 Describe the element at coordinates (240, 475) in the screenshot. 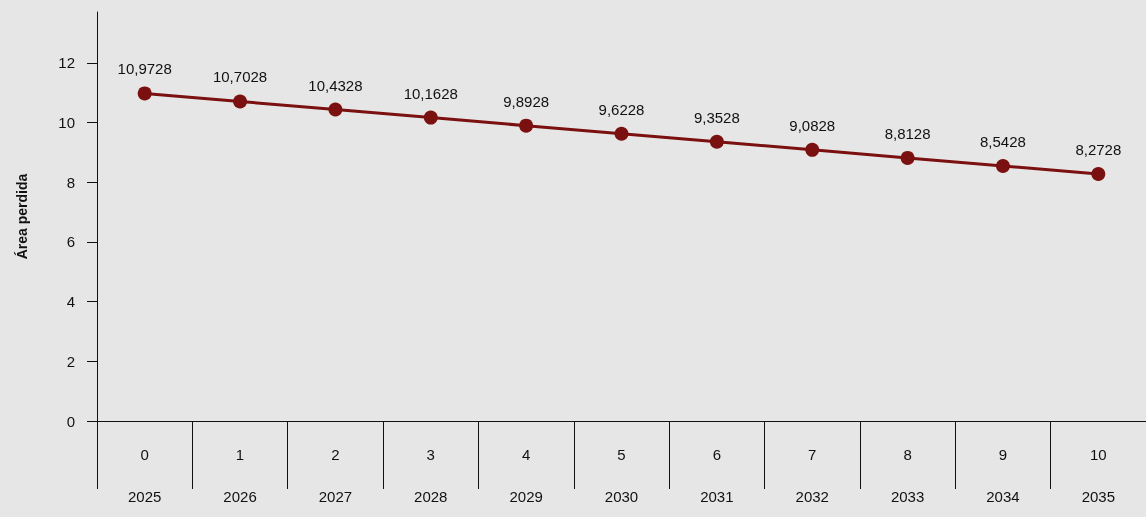

I see `category-label: 1 2026` at that location.